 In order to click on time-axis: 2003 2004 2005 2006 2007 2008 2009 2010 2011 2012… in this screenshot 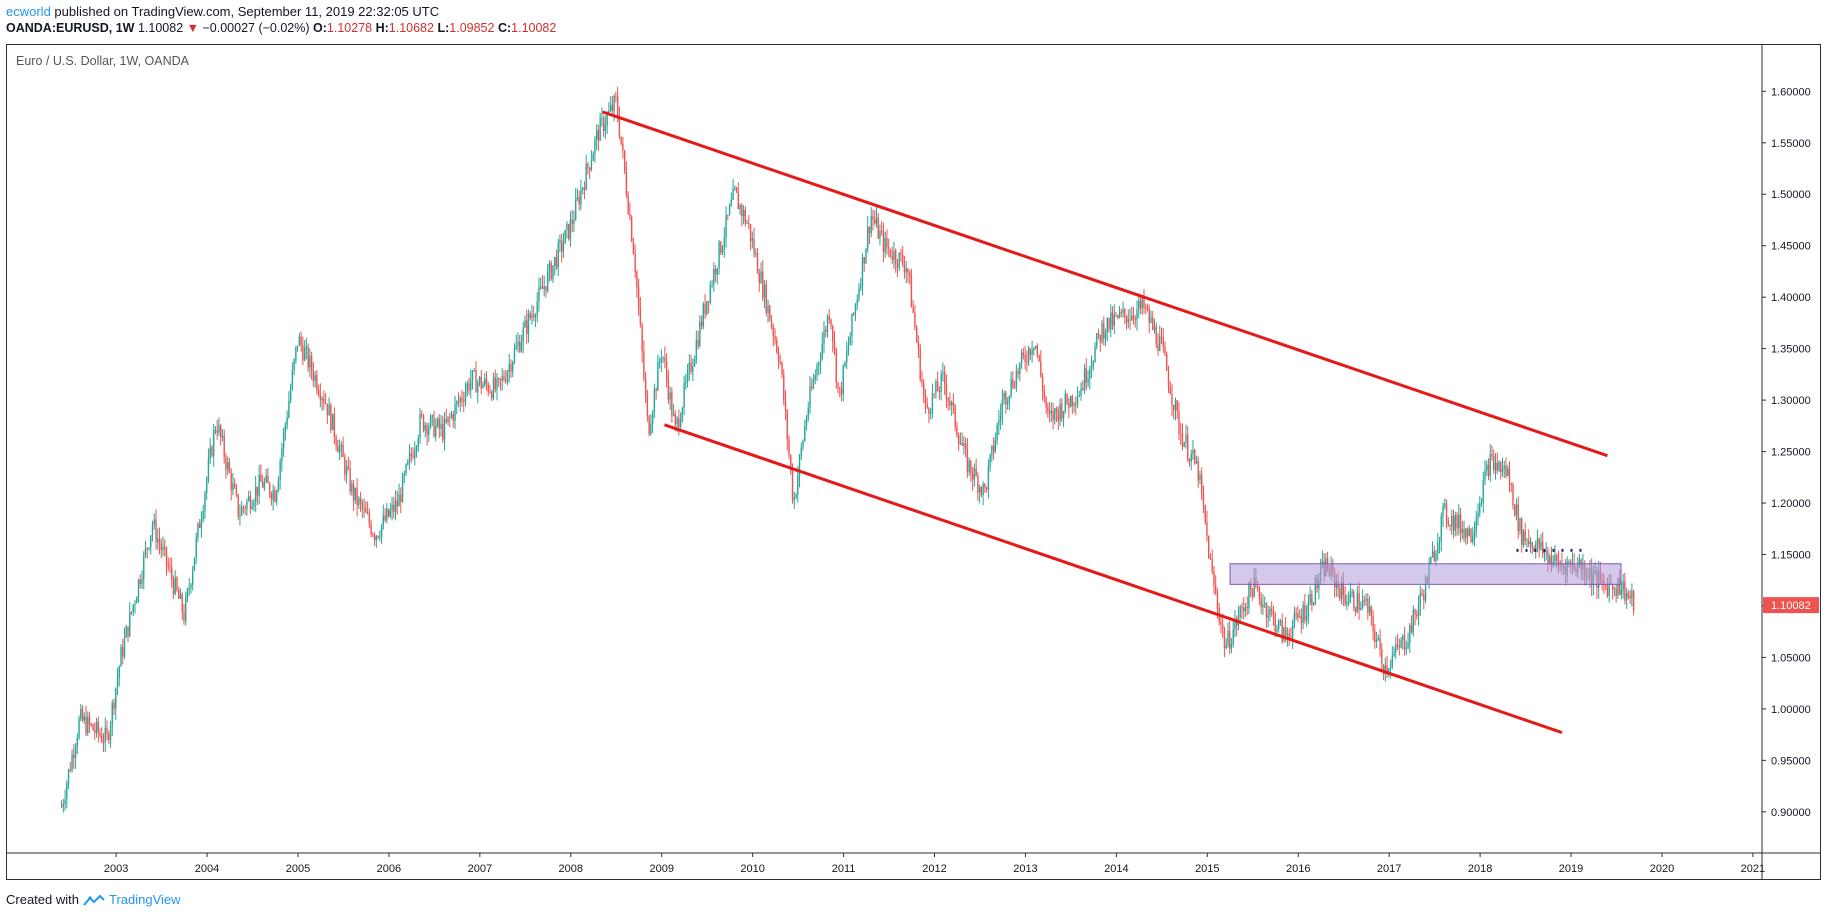, I will do `click(934, 864)`.